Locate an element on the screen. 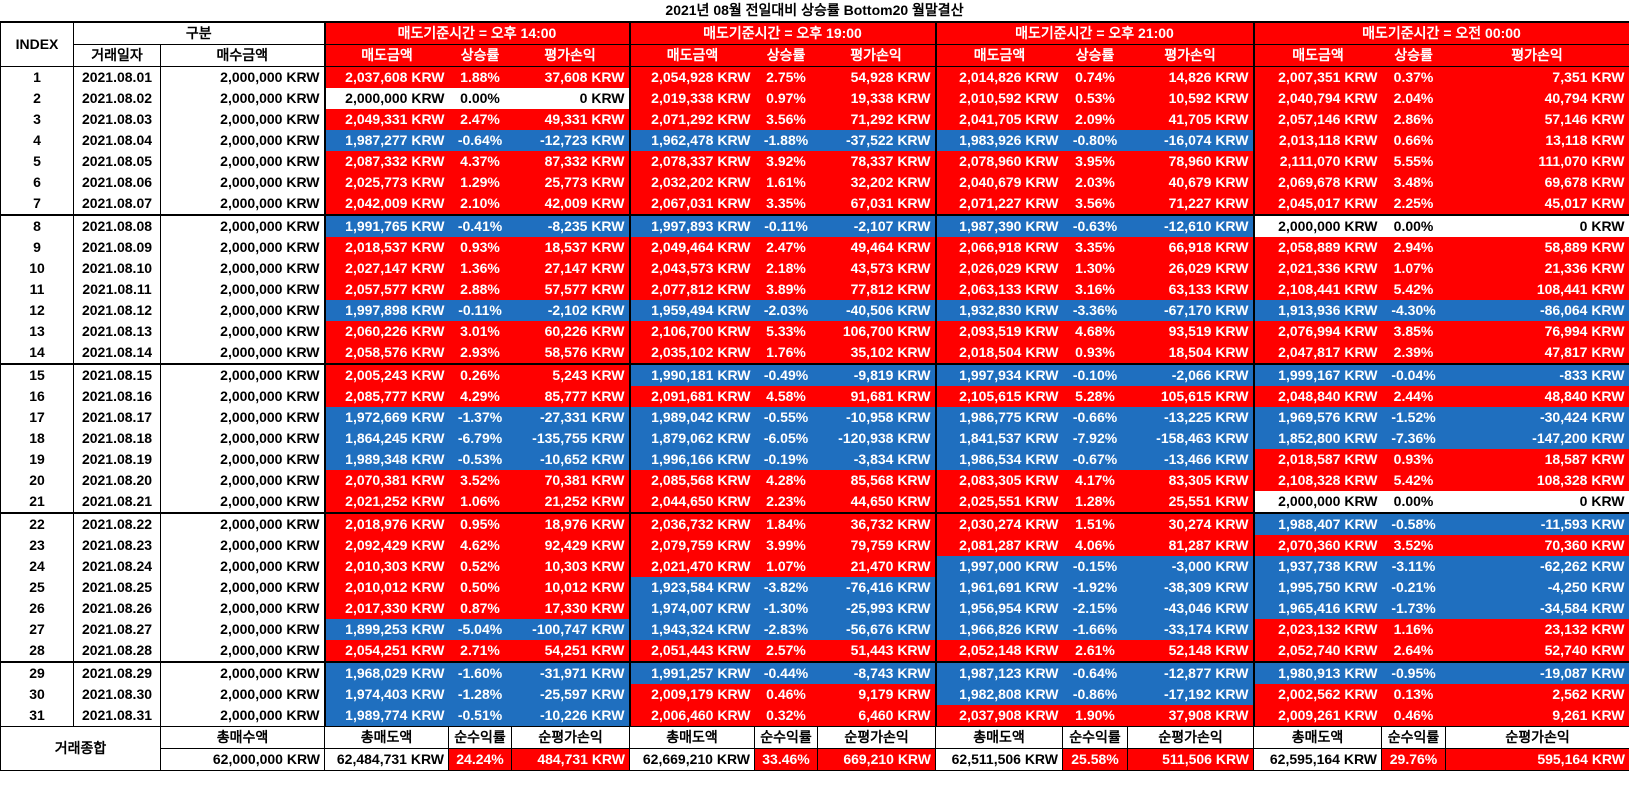 This screenshot has width=1629, height=793. index-cell: 4 is located at coordinates (37, 140).